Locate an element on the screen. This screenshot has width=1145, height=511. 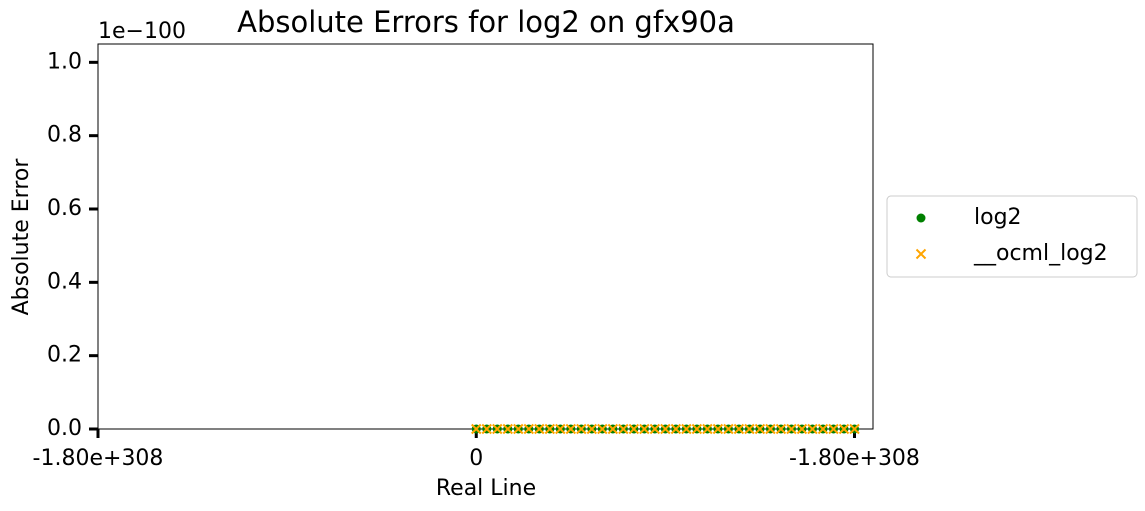
y-tick-label: 0.0 is located at coordinates (64, 428).